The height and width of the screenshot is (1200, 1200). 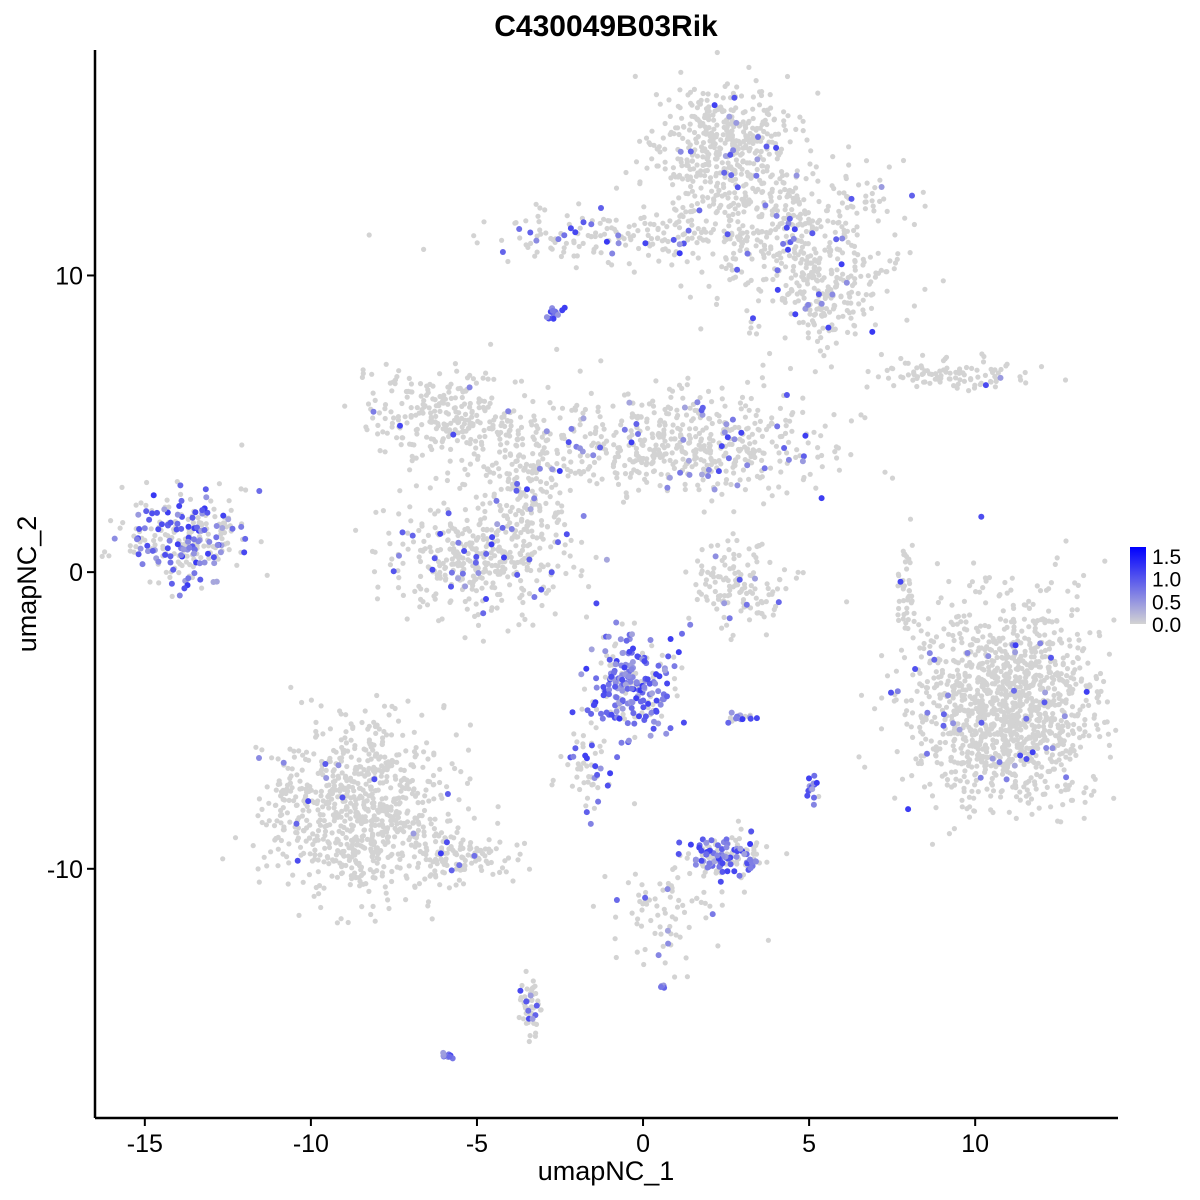 I want to click on chart-title: C430049B03Rik, so click(x=606, y=26).